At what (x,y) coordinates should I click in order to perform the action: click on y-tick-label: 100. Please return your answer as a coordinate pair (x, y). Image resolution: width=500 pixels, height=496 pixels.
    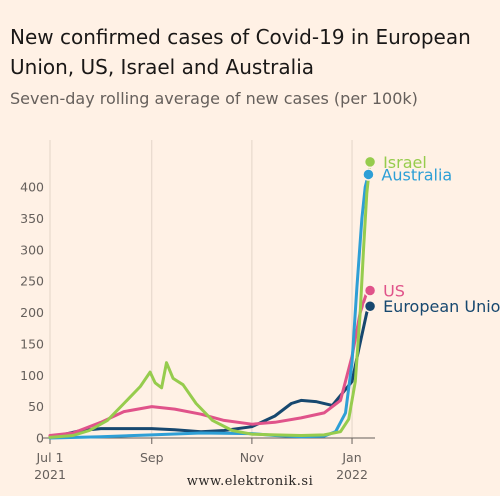
    Looking at the image, I should click on (32, 375).